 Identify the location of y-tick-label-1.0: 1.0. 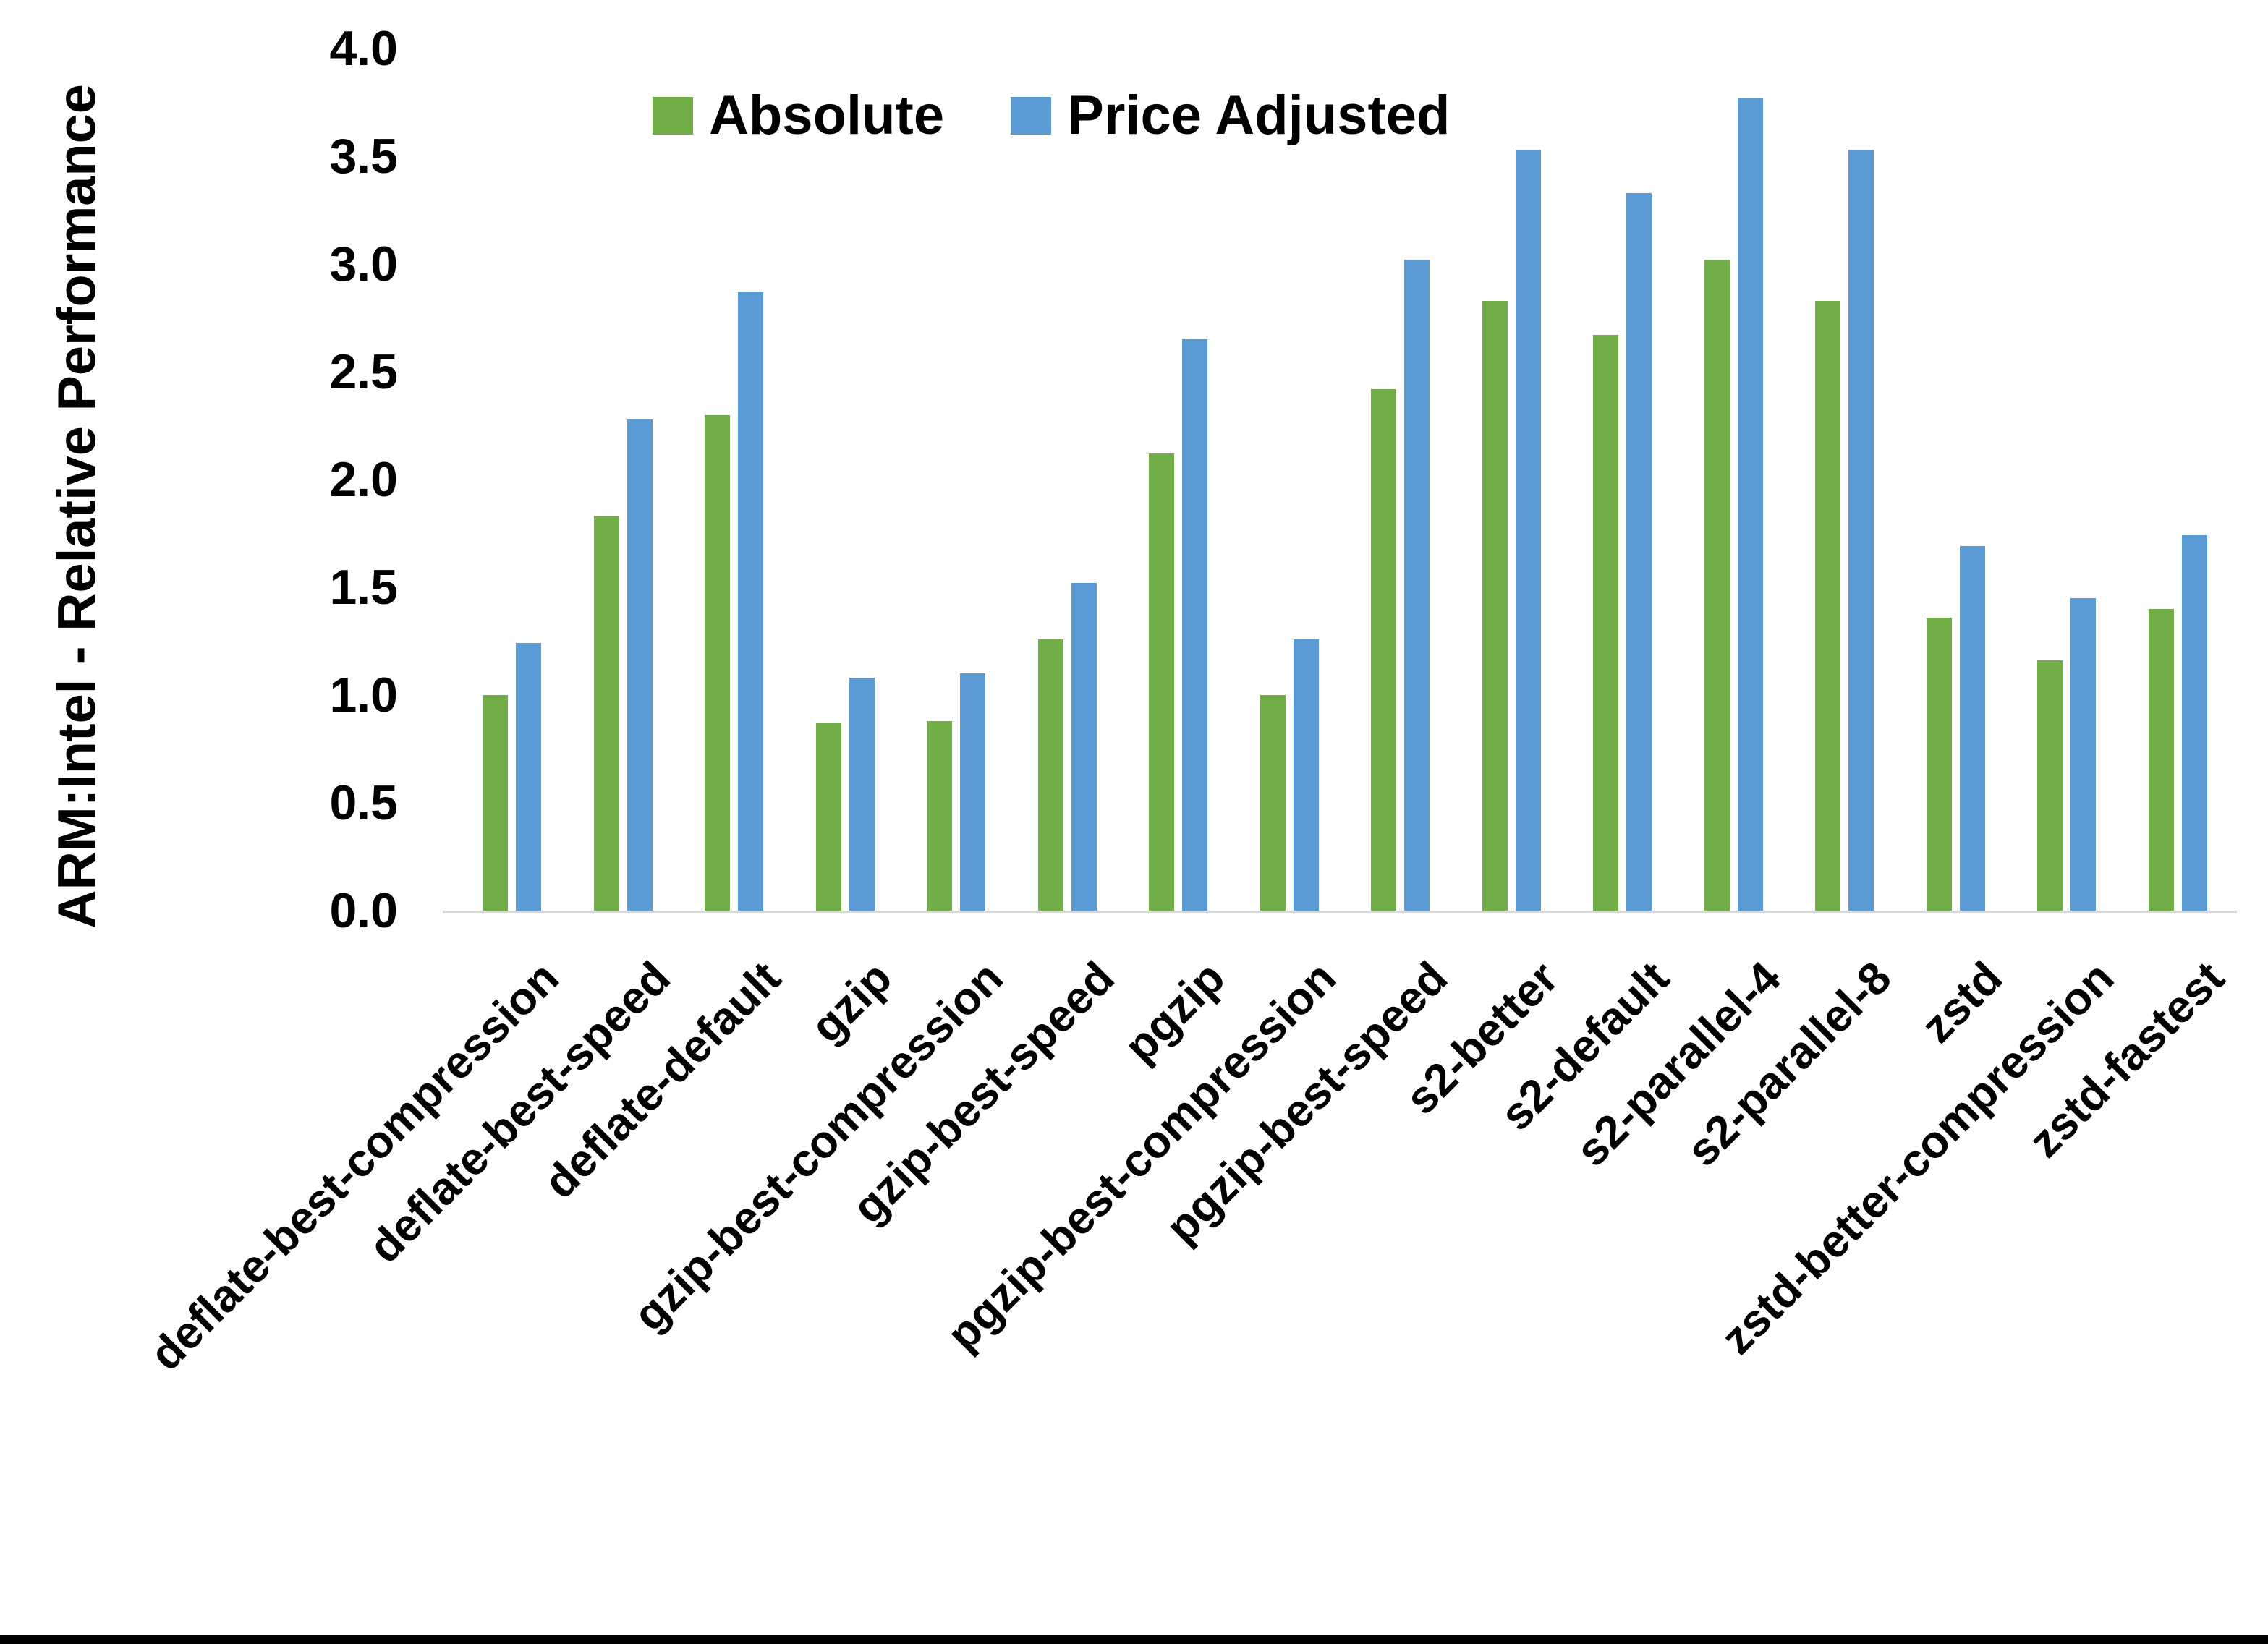
(363, 695).